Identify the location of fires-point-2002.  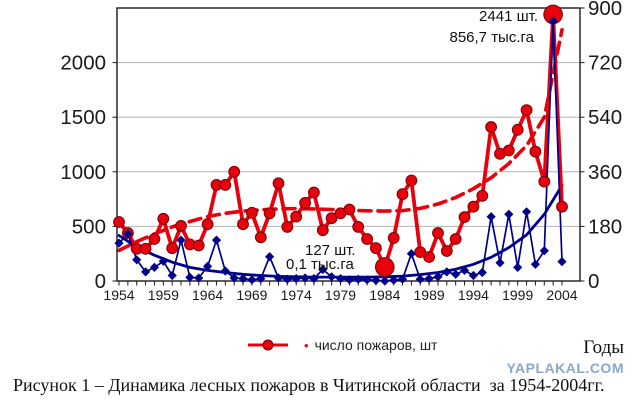
(544, 181).